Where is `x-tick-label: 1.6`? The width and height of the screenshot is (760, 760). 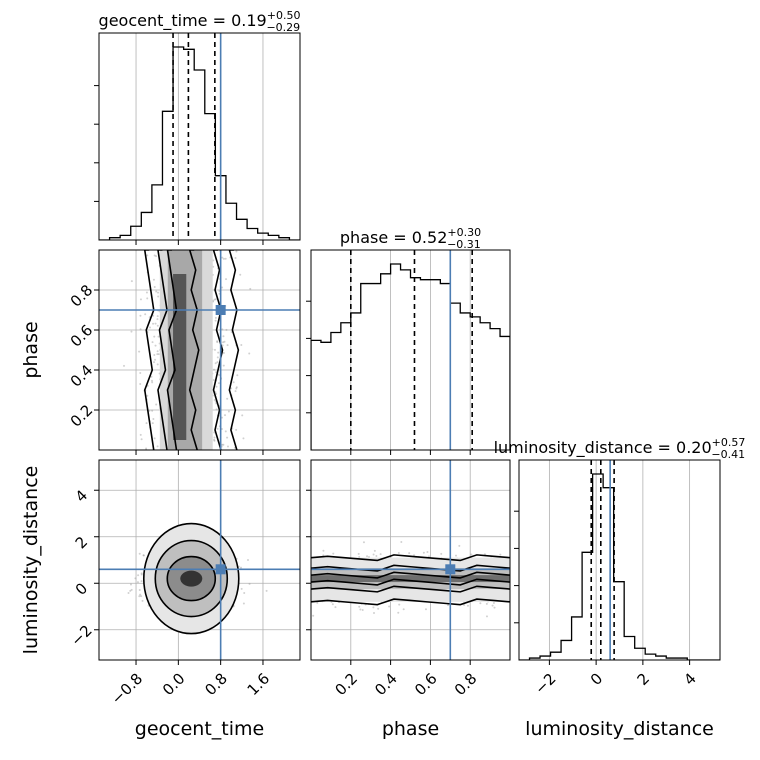
x-tick-label: 1.6 is located at coordinates (259, 685).